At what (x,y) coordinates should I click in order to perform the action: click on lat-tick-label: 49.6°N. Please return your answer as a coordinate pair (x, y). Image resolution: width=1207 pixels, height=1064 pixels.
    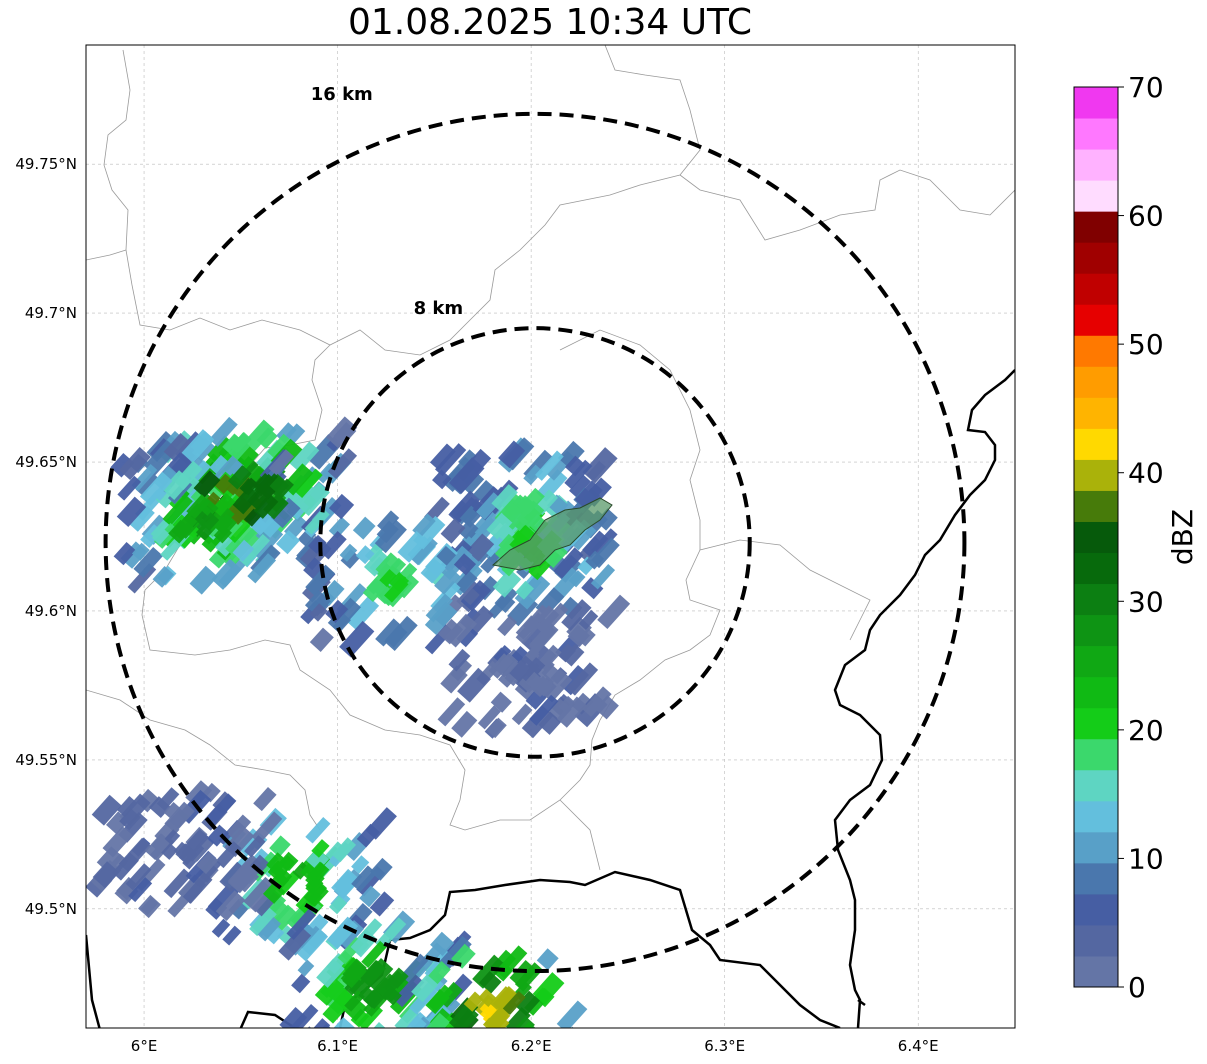
    Looking at the image, I should click on (51, 611).